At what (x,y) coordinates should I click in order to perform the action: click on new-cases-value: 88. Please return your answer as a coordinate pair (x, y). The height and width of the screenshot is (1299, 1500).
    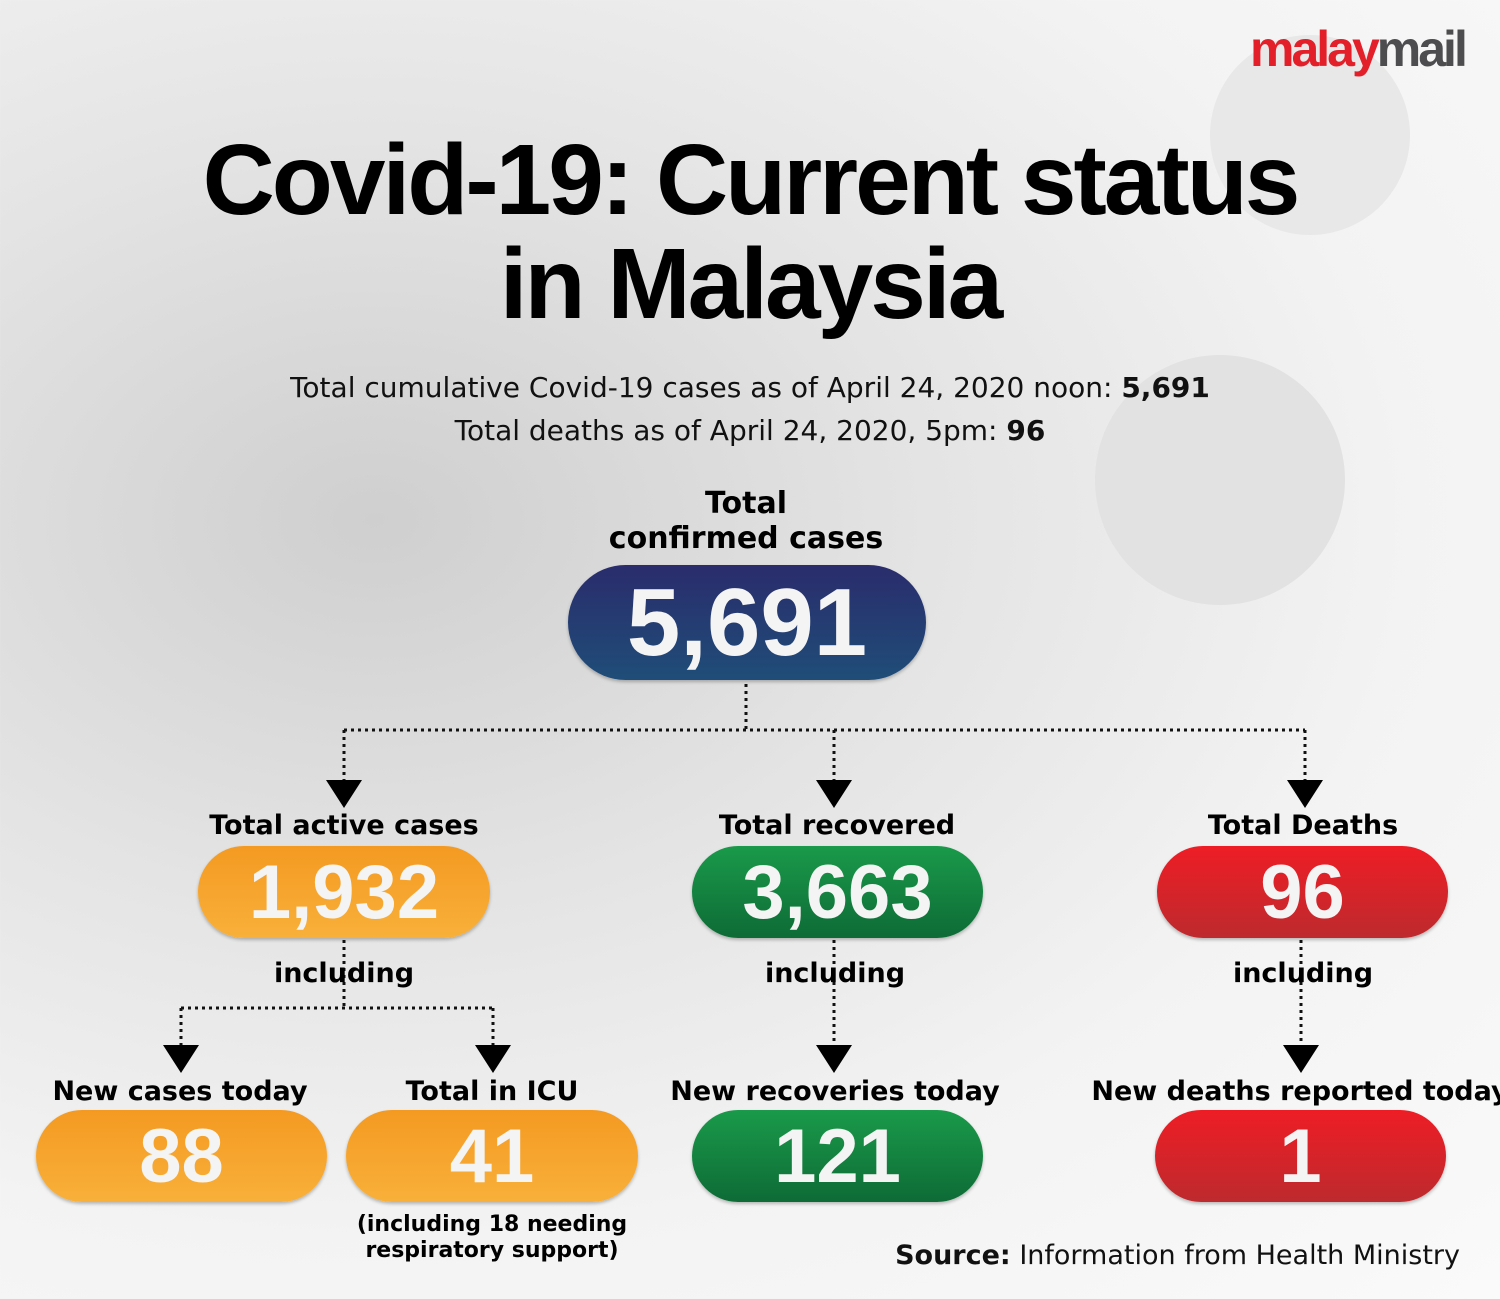
    Looking at the image, I should click on (181, 1156).